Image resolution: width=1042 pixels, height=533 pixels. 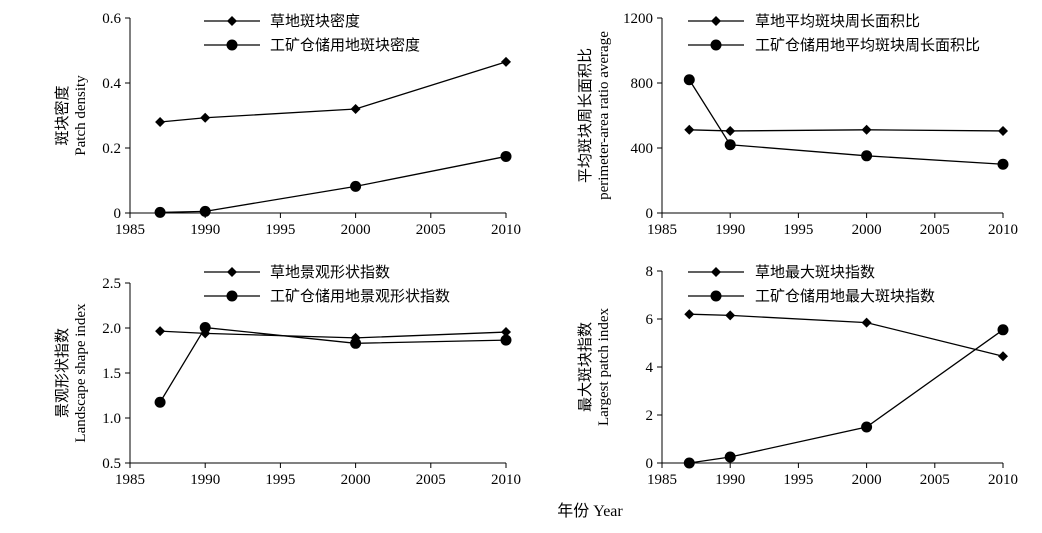 What do you see at coordinates (345, 45) in the screenshot?
I see `legend-label: 工矿仓储用地斑块密度` at bounding box center [345, 45].